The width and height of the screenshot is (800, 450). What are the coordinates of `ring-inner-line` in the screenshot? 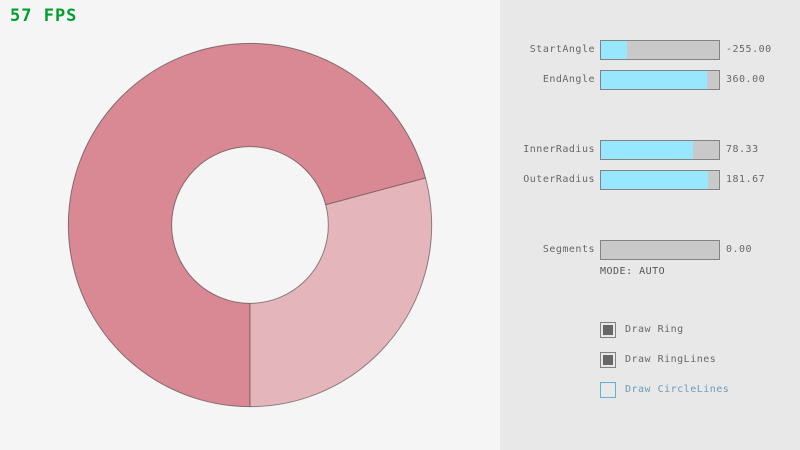 It's located at (250, 225).